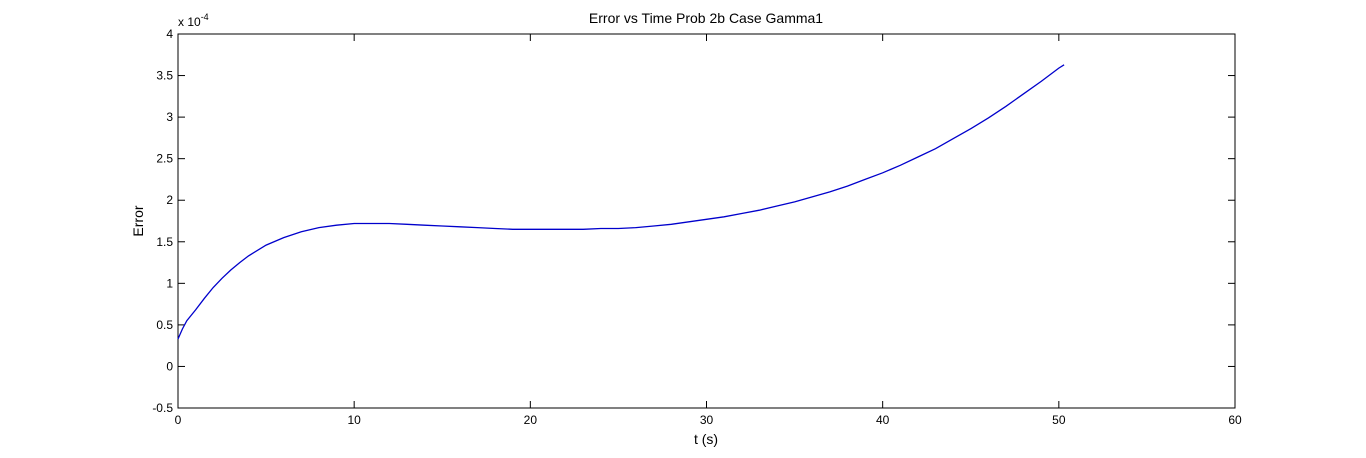 Image resolution: width=1366 pixels, height=458 pixels. Describe the element at coordinates (162, 408) in the screenshot. I see `y-tick-label: -0.5` at that location.